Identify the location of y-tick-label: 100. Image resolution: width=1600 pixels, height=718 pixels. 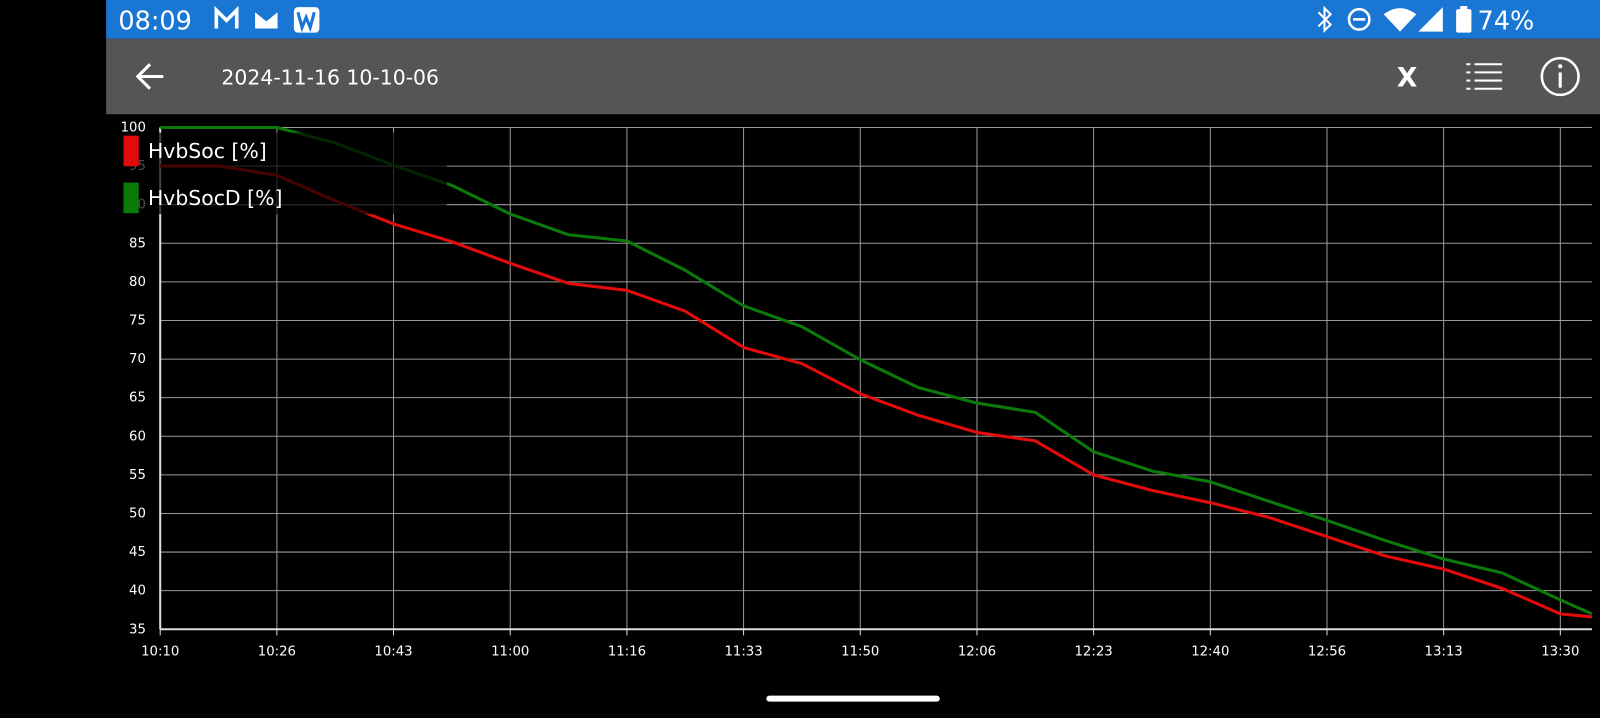
(133, 127).